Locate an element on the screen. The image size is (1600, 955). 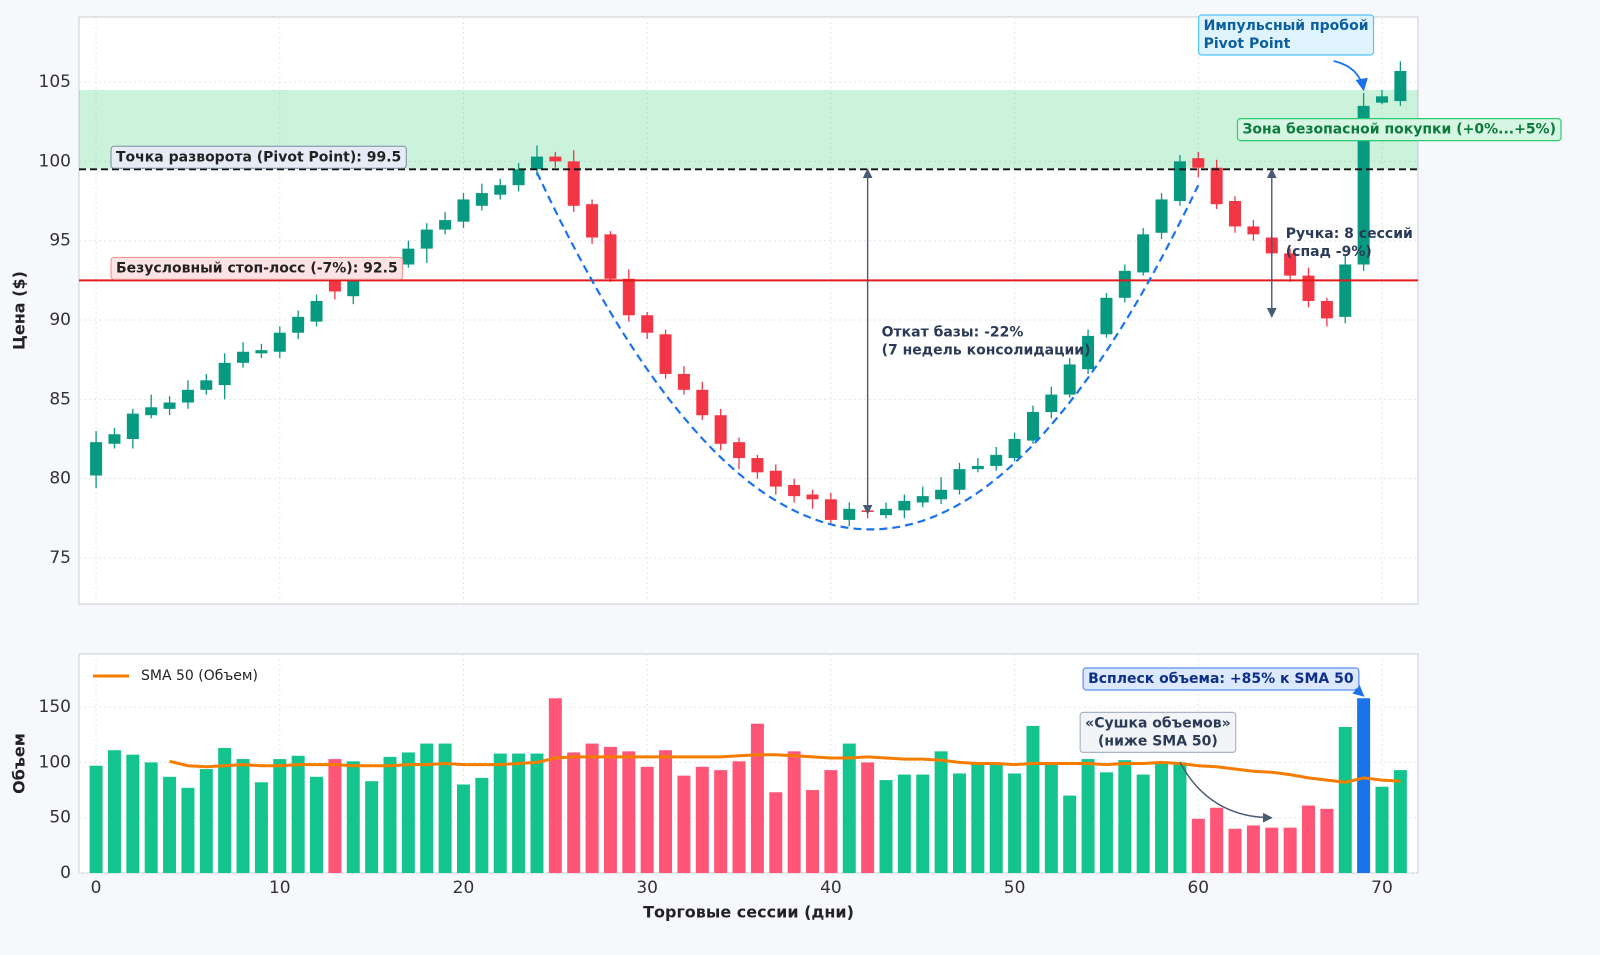
x-tick-label: 70 is located at coordinates (1382, 888).